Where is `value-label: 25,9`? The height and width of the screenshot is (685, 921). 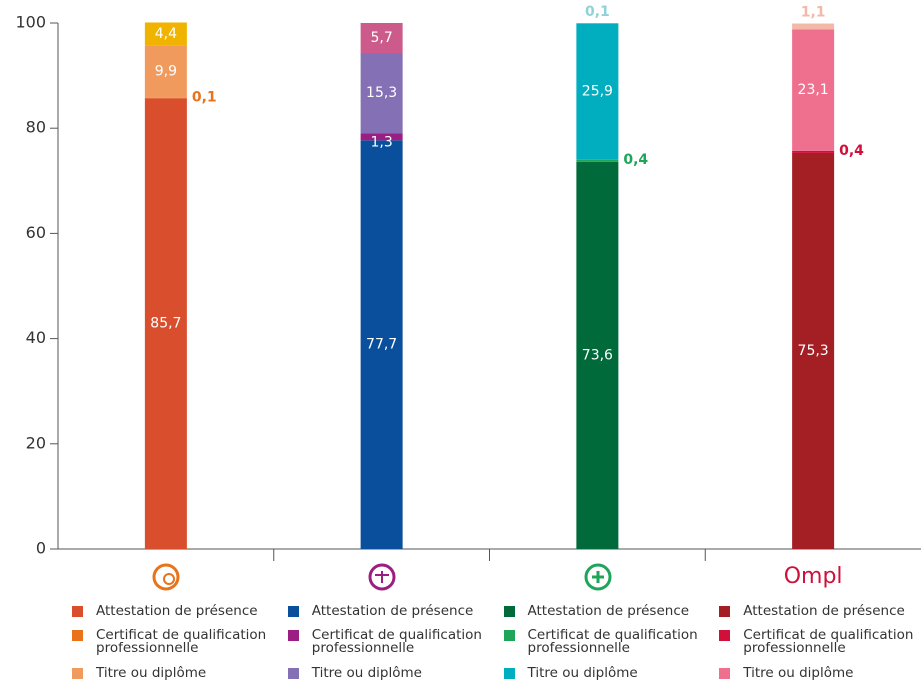
value-label: 25,9 is located at coordinates (597, 92).